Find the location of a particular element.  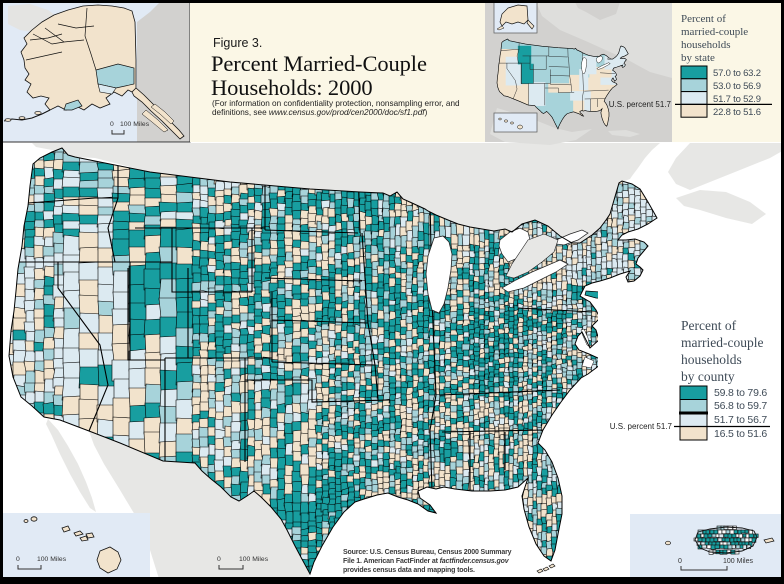

svg-text: Figure 3. is located at coordinates (237, 43).